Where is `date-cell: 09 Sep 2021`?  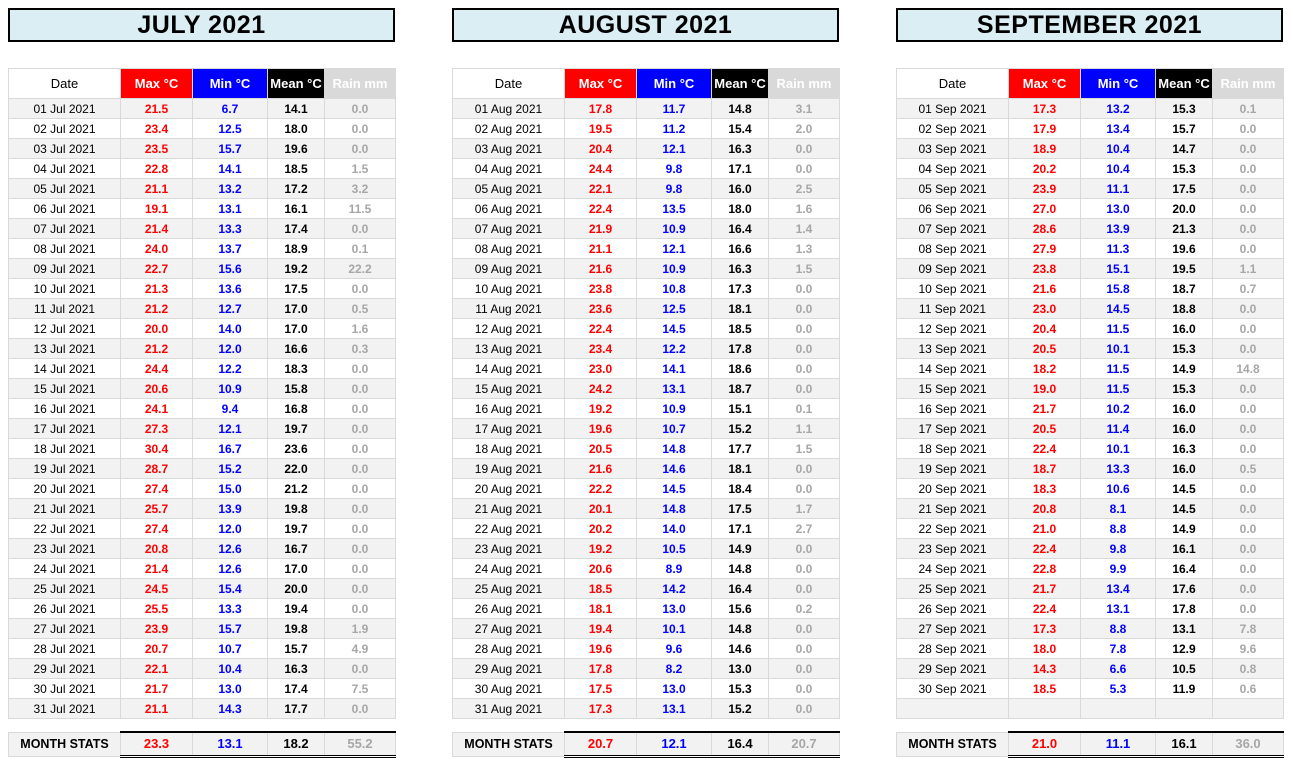
date-cell: 09 Sep 2021 is located at coordinates (952, 268).